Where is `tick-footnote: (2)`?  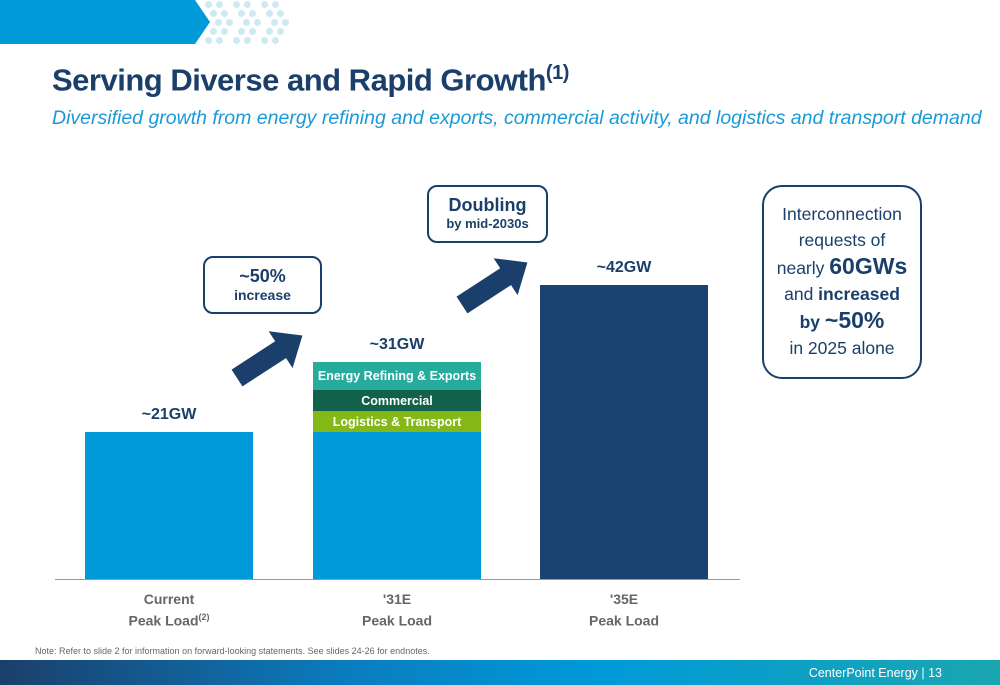 tick-footnote: (2) is located at coordinates (204, 617).